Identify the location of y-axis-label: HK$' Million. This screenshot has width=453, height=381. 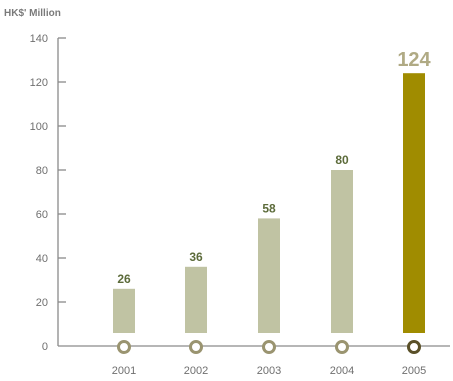
(32, 13).